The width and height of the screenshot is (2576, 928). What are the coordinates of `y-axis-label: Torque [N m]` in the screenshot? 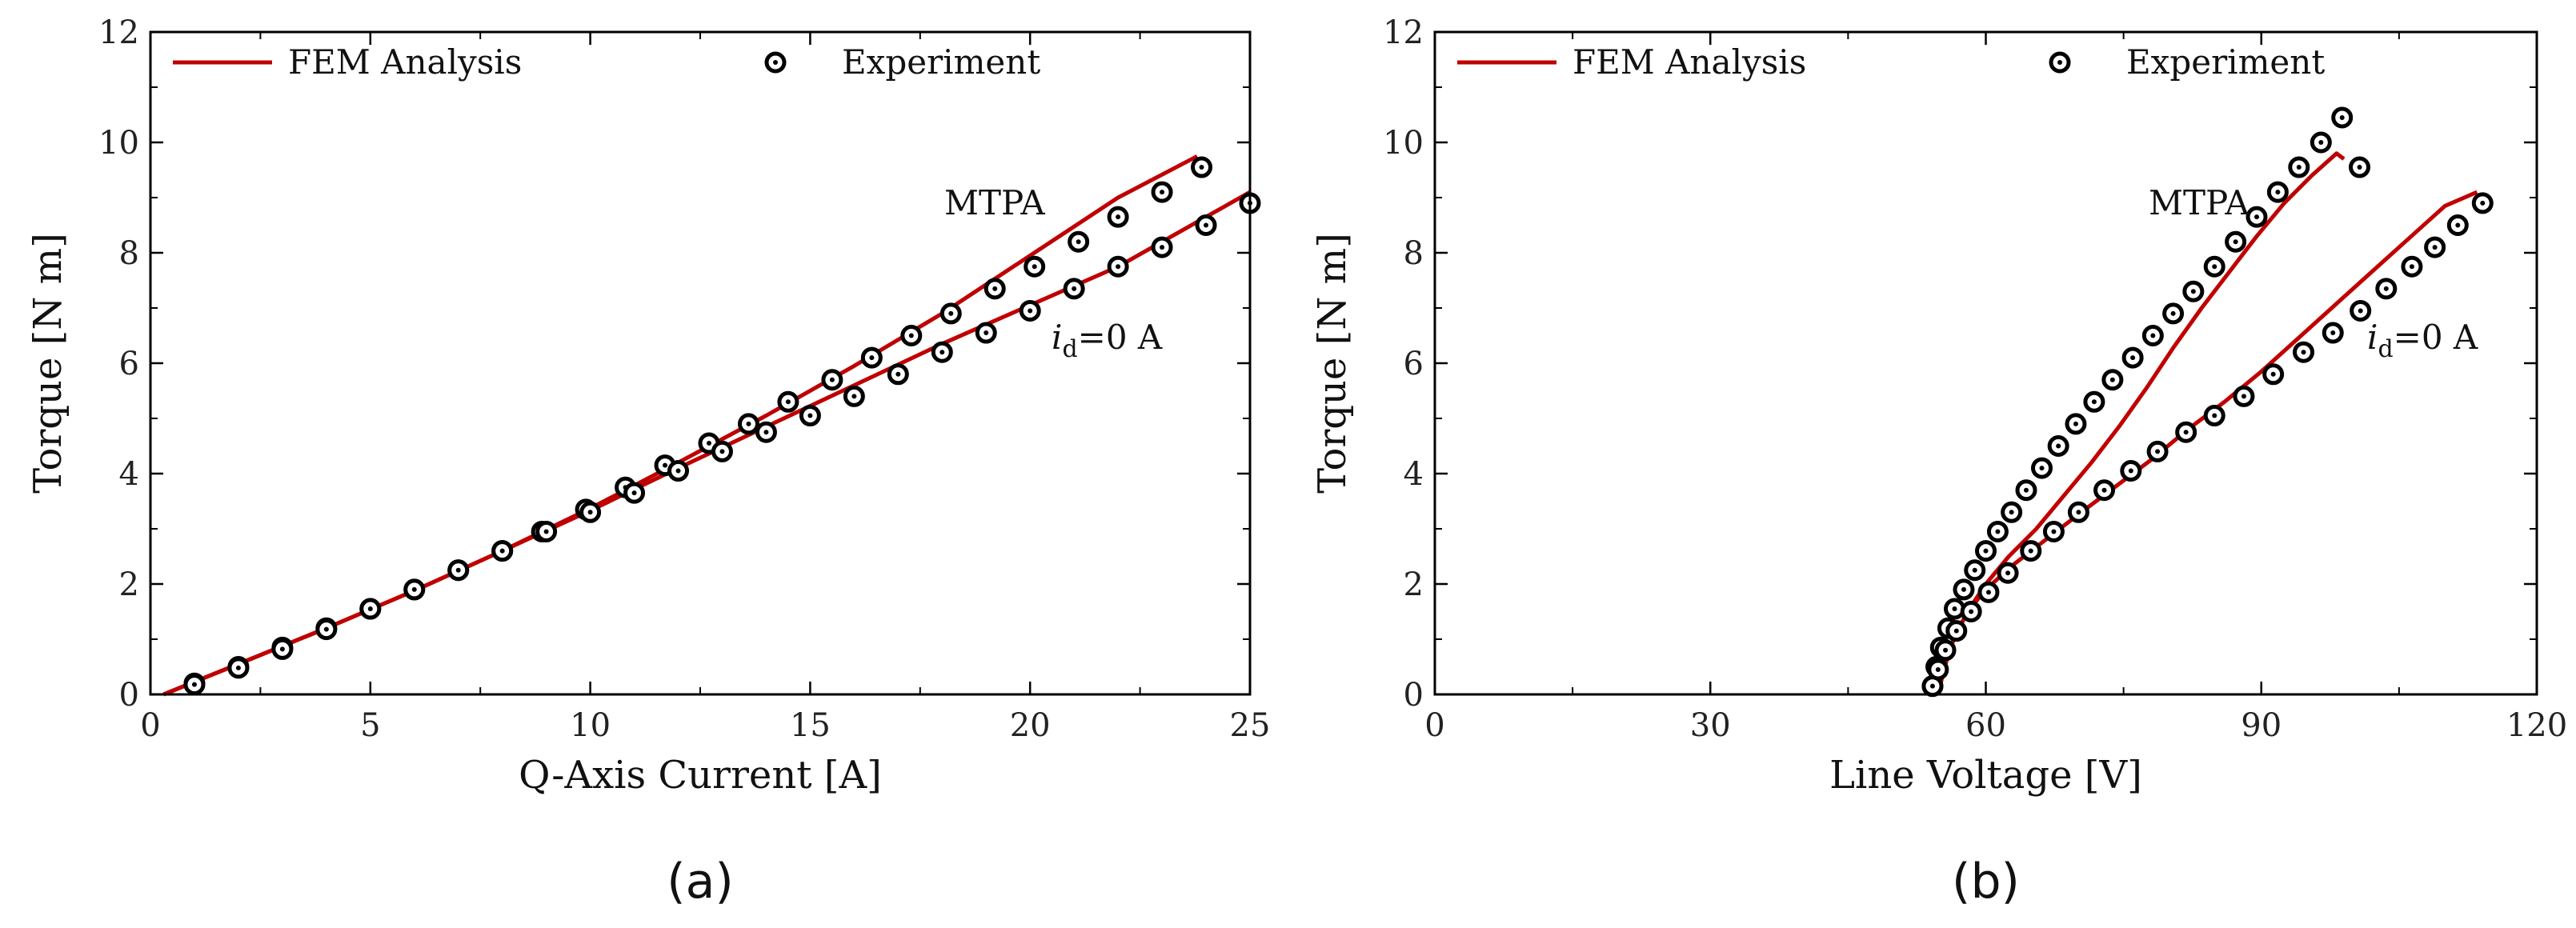 It's located at (48, 363).